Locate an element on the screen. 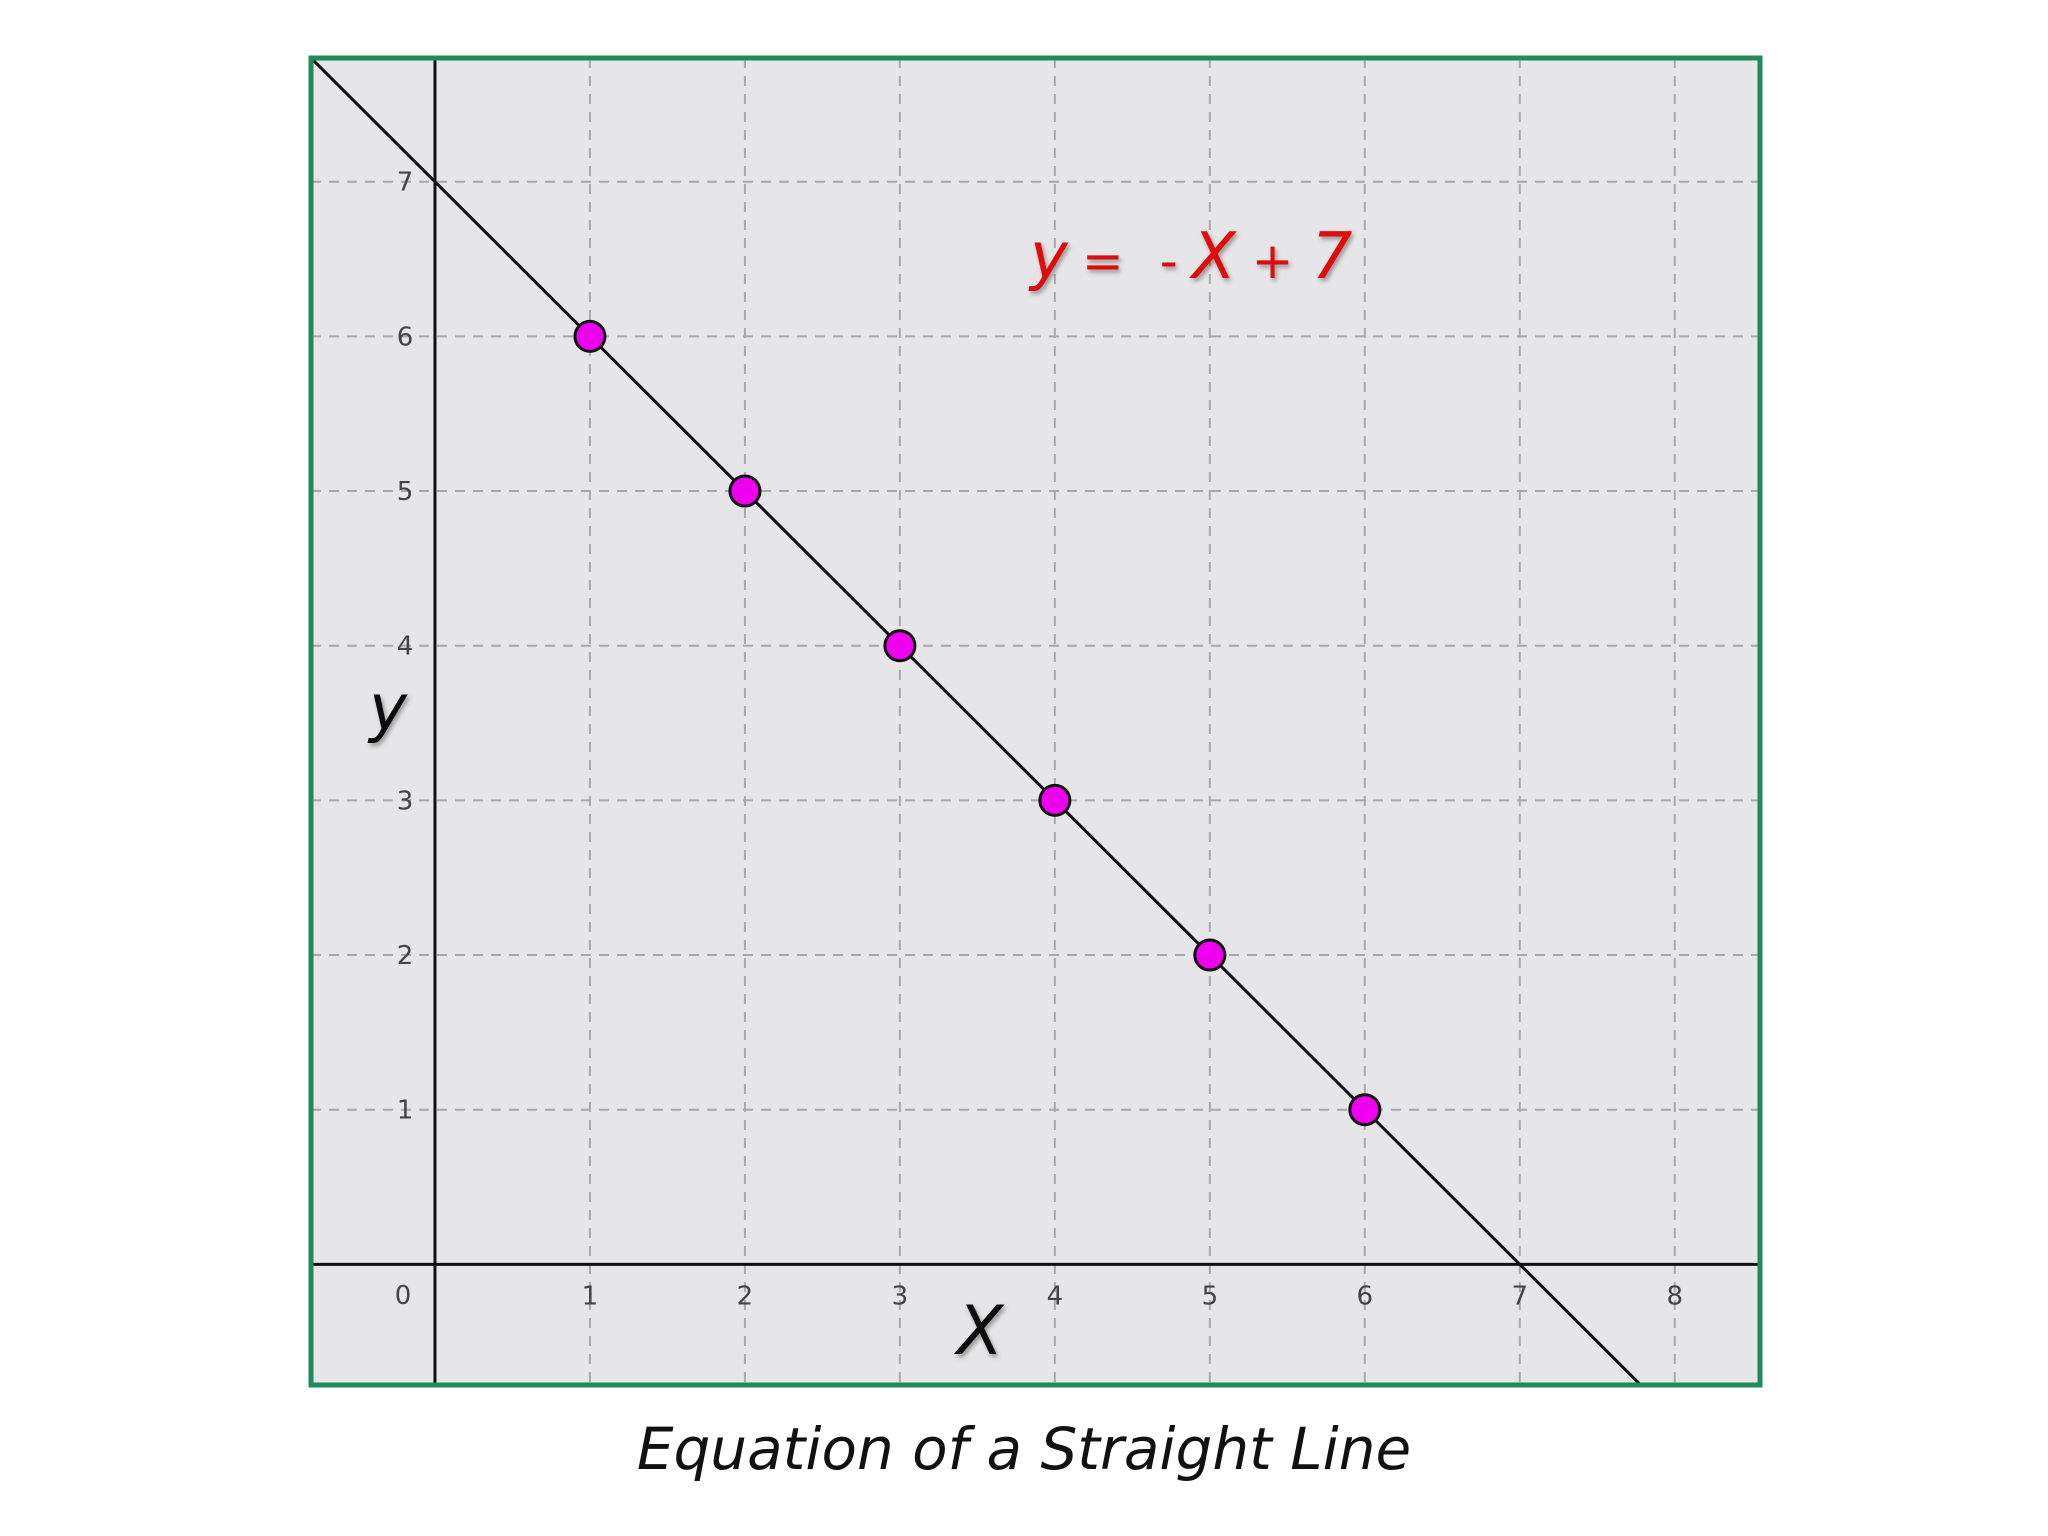  equation-plus: + is located at coordinates (1273, 261).